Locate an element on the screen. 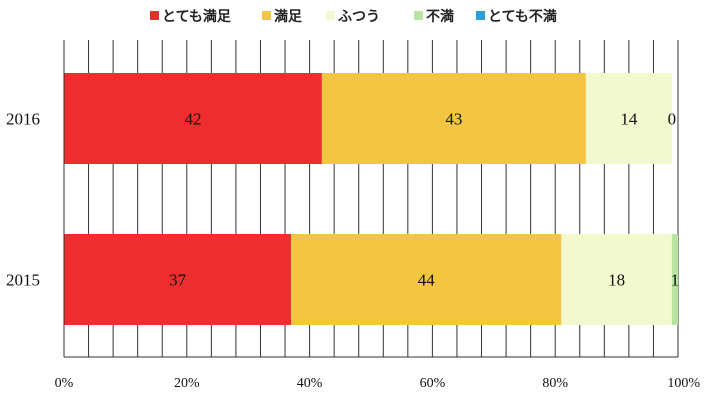  x-tick-label: 40% is located at coordinates (310, 383).